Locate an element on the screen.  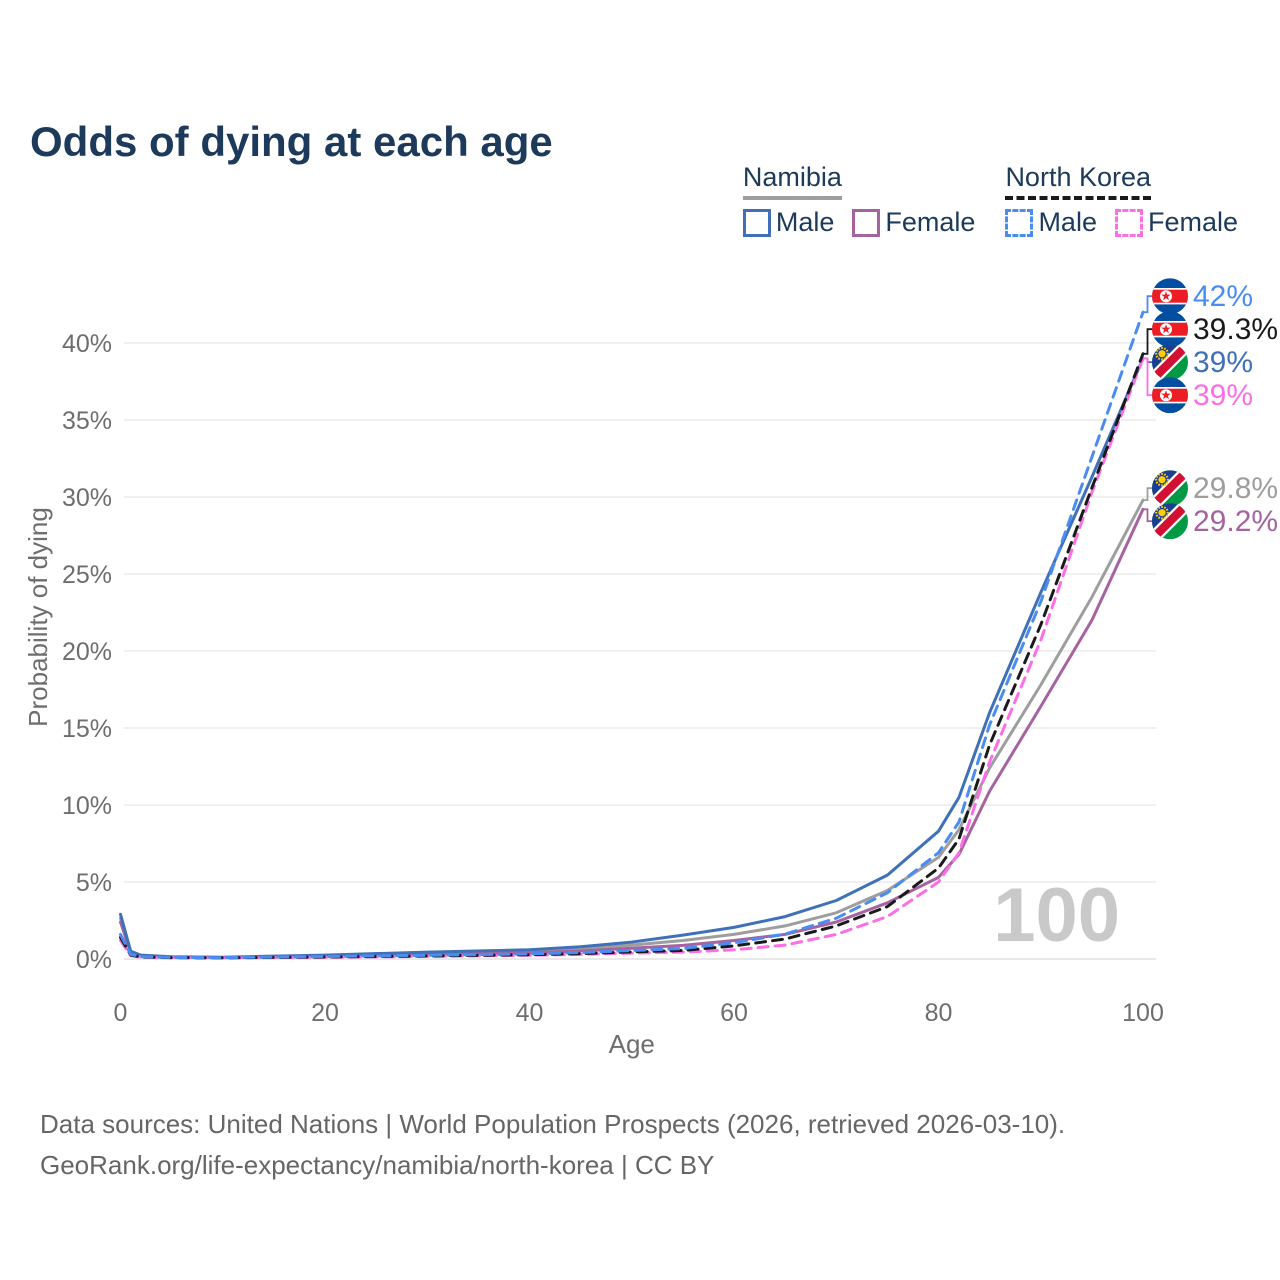
x-tick-label: 0 is located at coordinates (121, 1013).